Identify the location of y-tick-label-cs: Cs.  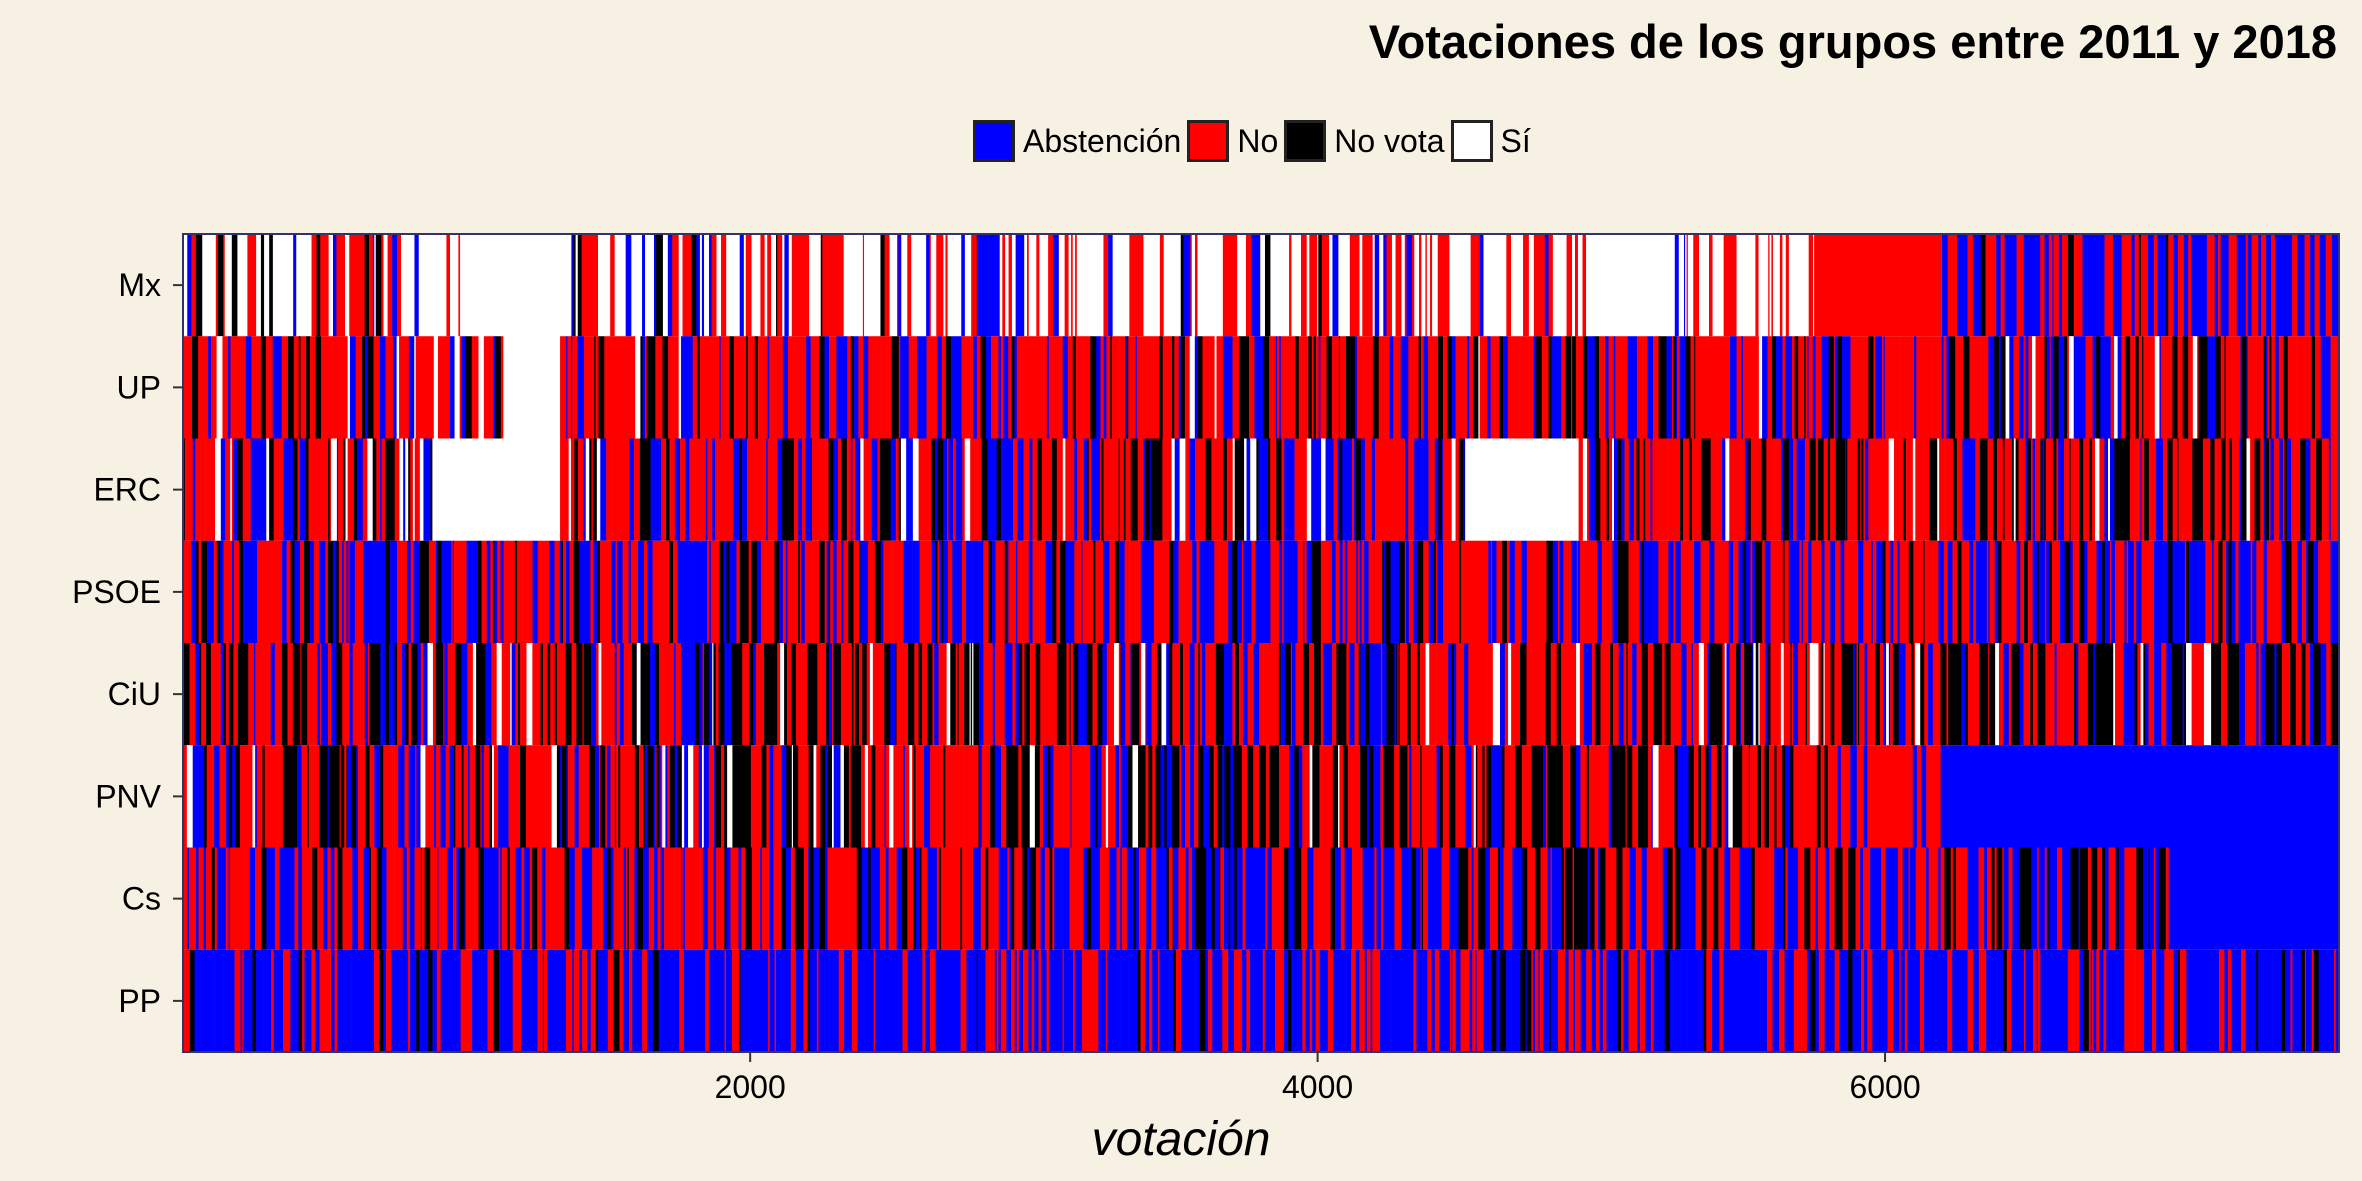
(141, 899).